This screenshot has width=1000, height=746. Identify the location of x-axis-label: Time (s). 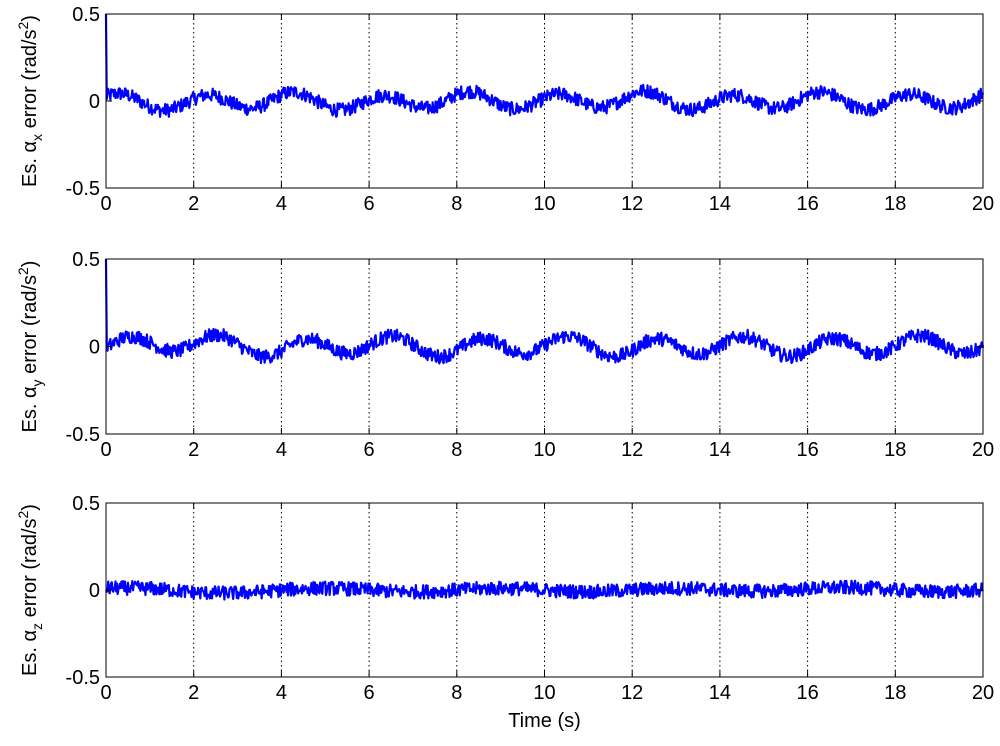
(544, 721).